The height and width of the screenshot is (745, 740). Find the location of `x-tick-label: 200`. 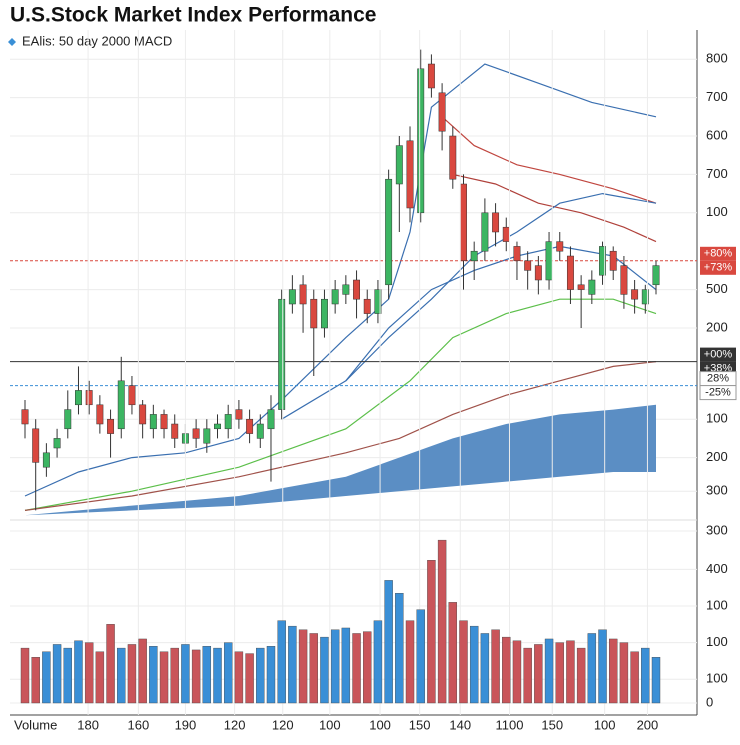

x-tick-label: 200 is located at coordinates (648, 724).